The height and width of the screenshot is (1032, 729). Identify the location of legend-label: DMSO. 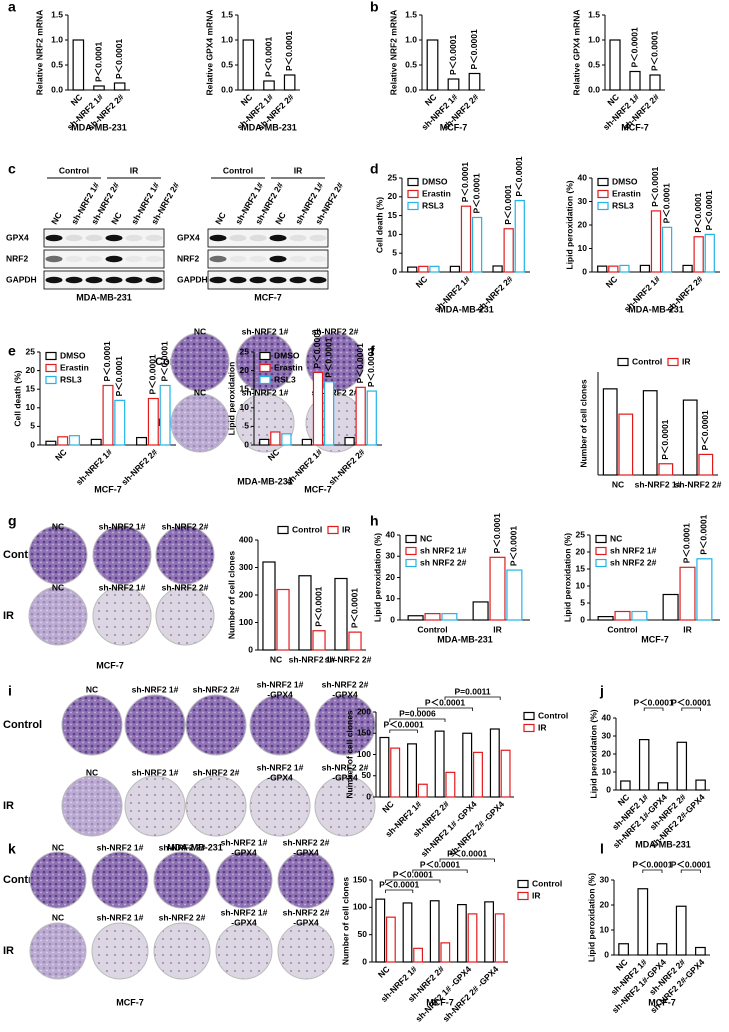
(73, 355).